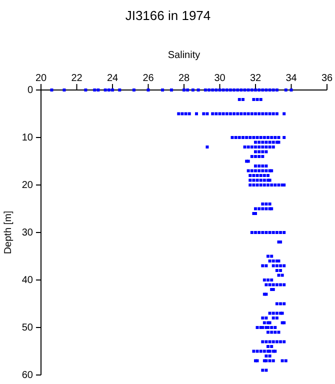 The height and width of the screenshot is (384, 335). Describe the element at coordinates (220, 78) in the screenshot. I see `x-tick-label: 30` at that location.